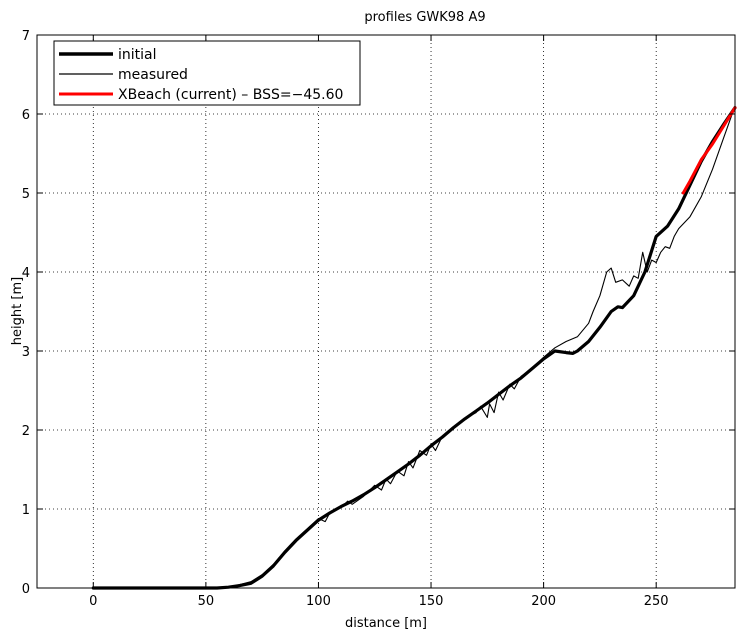 The width and height of the screenshot is (737, 635). What do you see at coordinates (543, 601) in the screenshot?
I see `x-tick-label: 200` at bounding box center [543, 601].